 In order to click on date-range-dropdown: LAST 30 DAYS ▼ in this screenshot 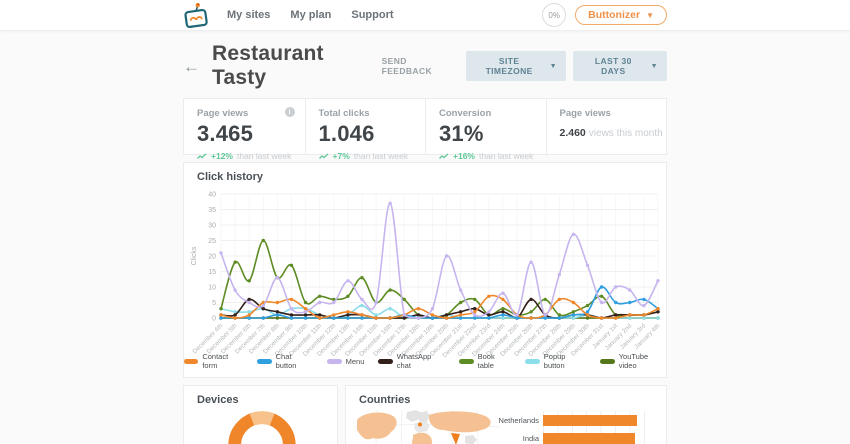, I will do `click(619, 66)`.